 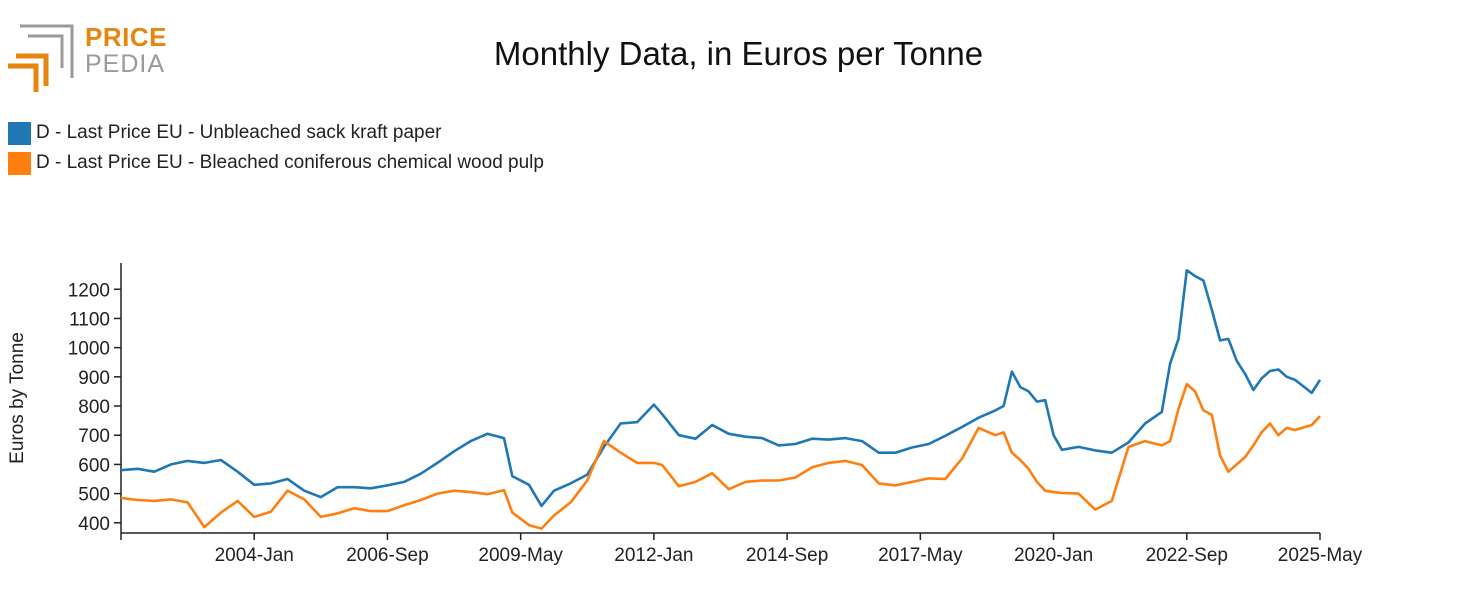 What do you see at coordinates (41, 58) in the screenshot?
I see `logo-mark-icon` at bounding box center [41, 58].